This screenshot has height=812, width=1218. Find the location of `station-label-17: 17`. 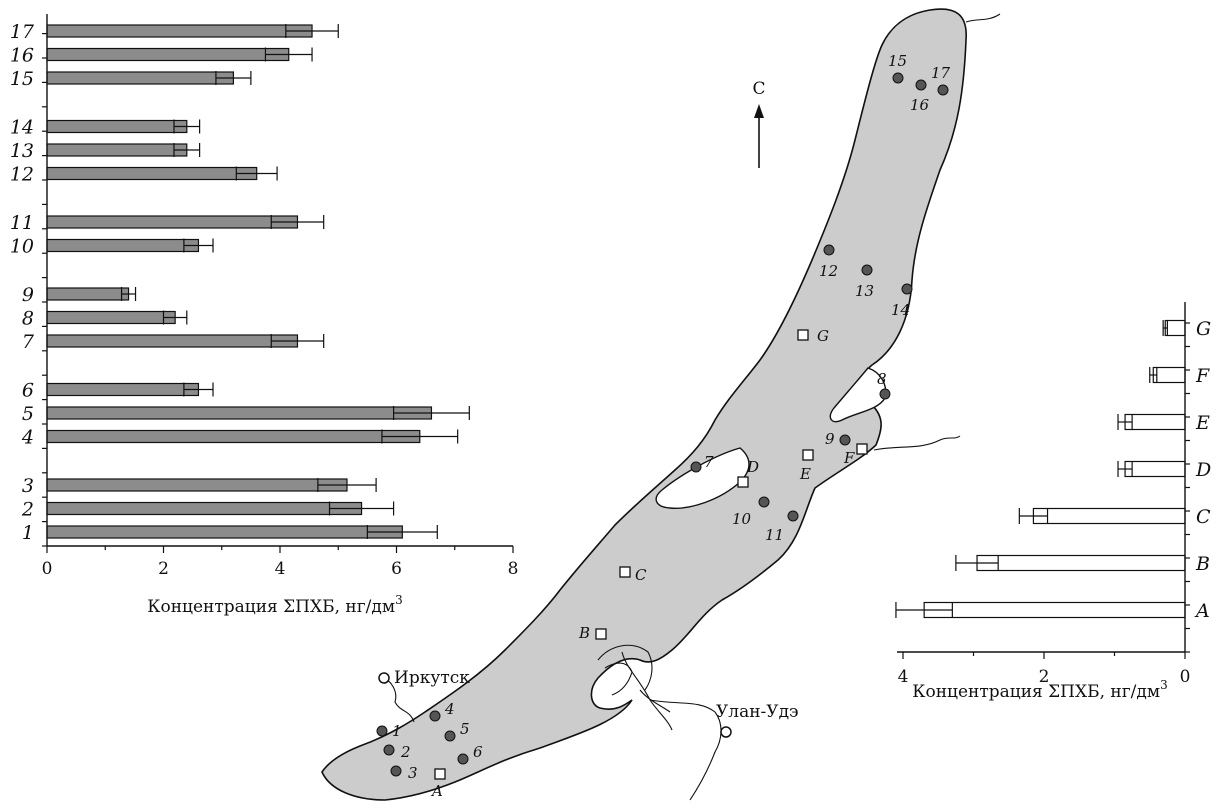

station-label-17: 17 is located at coordinates (941, 73).